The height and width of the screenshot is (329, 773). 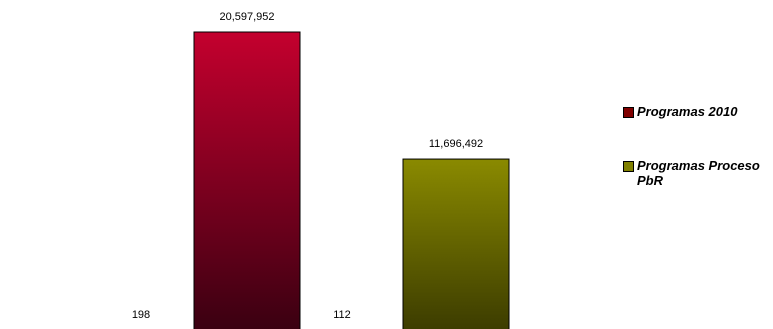 What do you see at coordinates (456, 243) in the screenshot?
I see `bar-programas-proceso-pbr` at bounding box center [456, 243].